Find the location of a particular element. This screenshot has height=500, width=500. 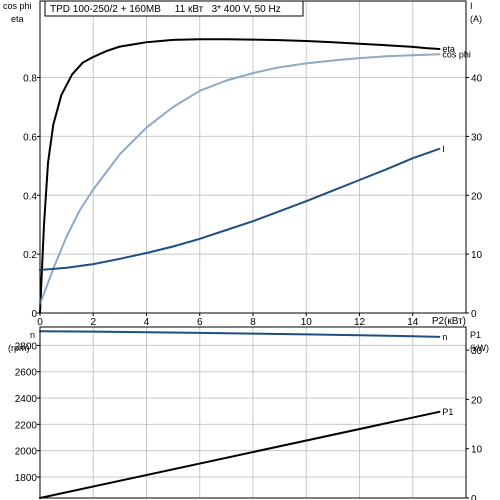

right-axis-label-a: (A) is located at coordinates (476, 19).